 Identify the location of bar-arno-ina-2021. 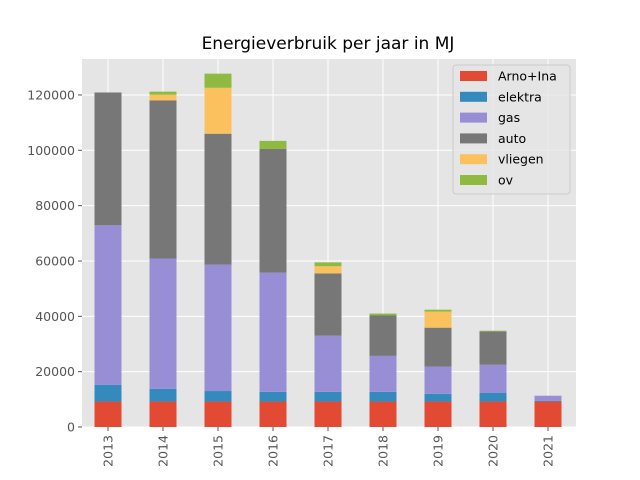
(548, 414).